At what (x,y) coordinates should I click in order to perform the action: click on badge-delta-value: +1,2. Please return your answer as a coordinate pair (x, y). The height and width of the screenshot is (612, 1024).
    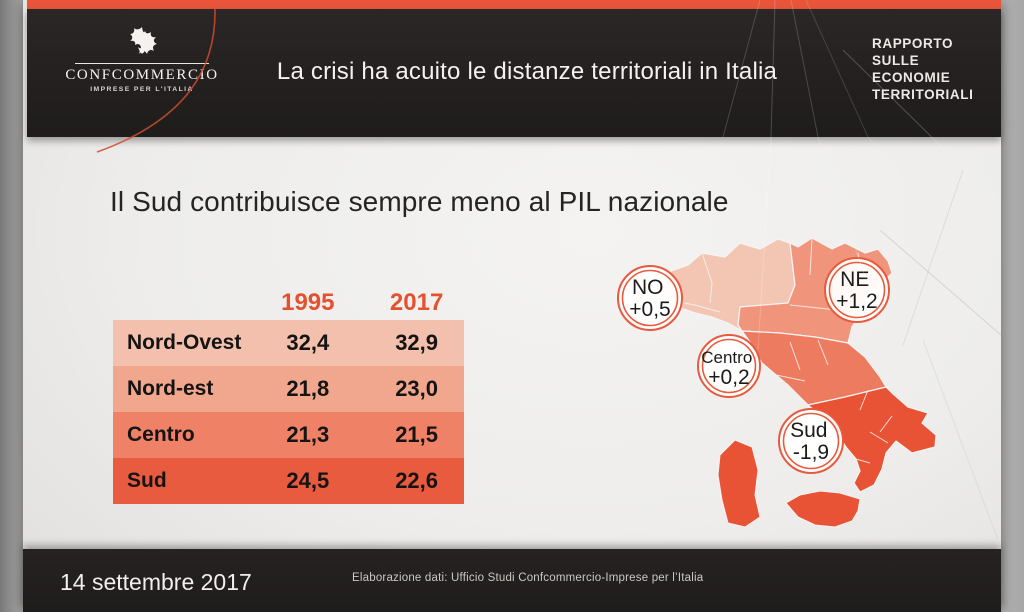
    Looking at the image, I should click on (856, 301).